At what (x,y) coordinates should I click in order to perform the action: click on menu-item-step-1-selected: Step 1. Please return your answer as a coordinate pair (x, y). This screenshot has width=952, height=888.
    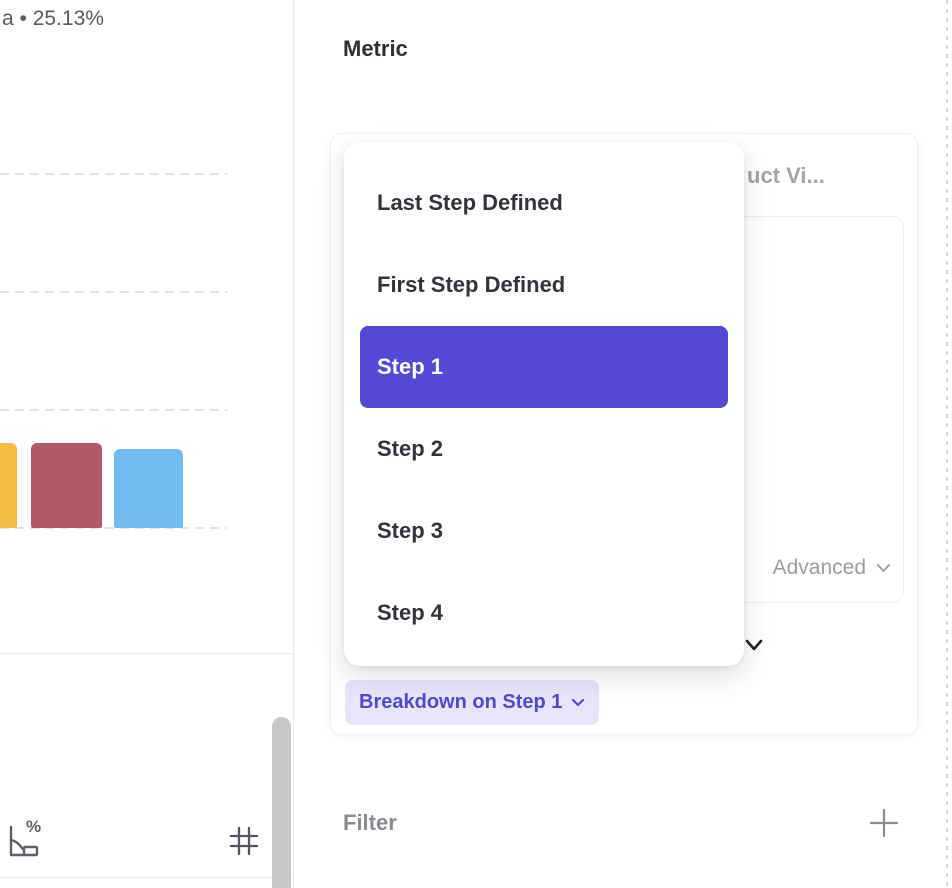
    Looking at the image, I should click on (544, 367).